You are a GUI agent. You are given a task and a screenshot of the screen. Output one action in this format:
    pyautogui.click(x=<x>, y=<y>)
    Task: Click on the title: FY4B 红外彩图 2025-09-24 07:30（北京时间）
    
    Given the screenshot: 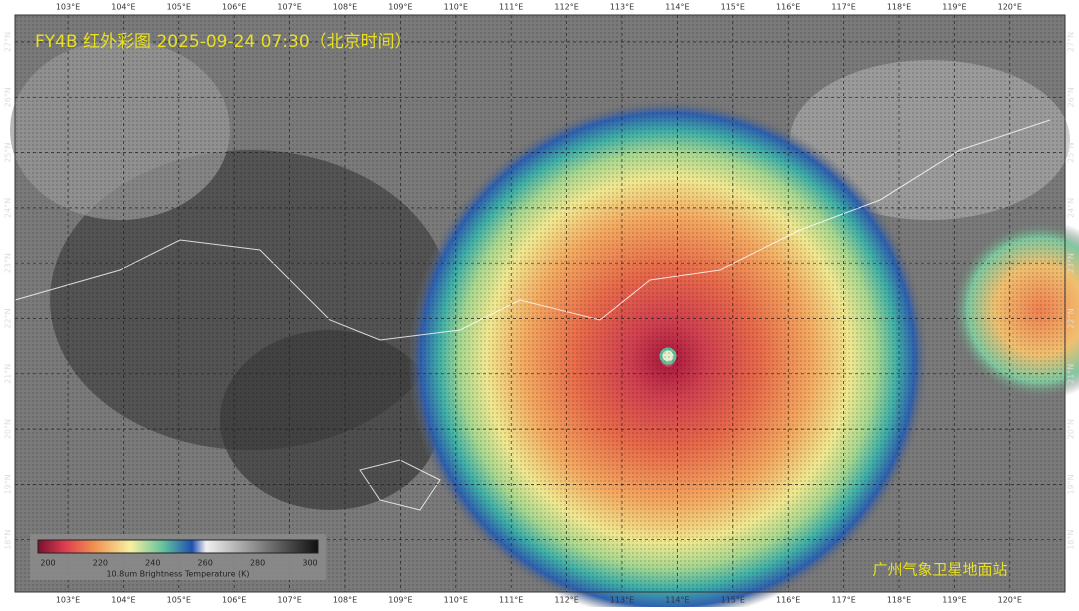 What is the action you would take?
    pyautogui.click(x=223, y=42)
    